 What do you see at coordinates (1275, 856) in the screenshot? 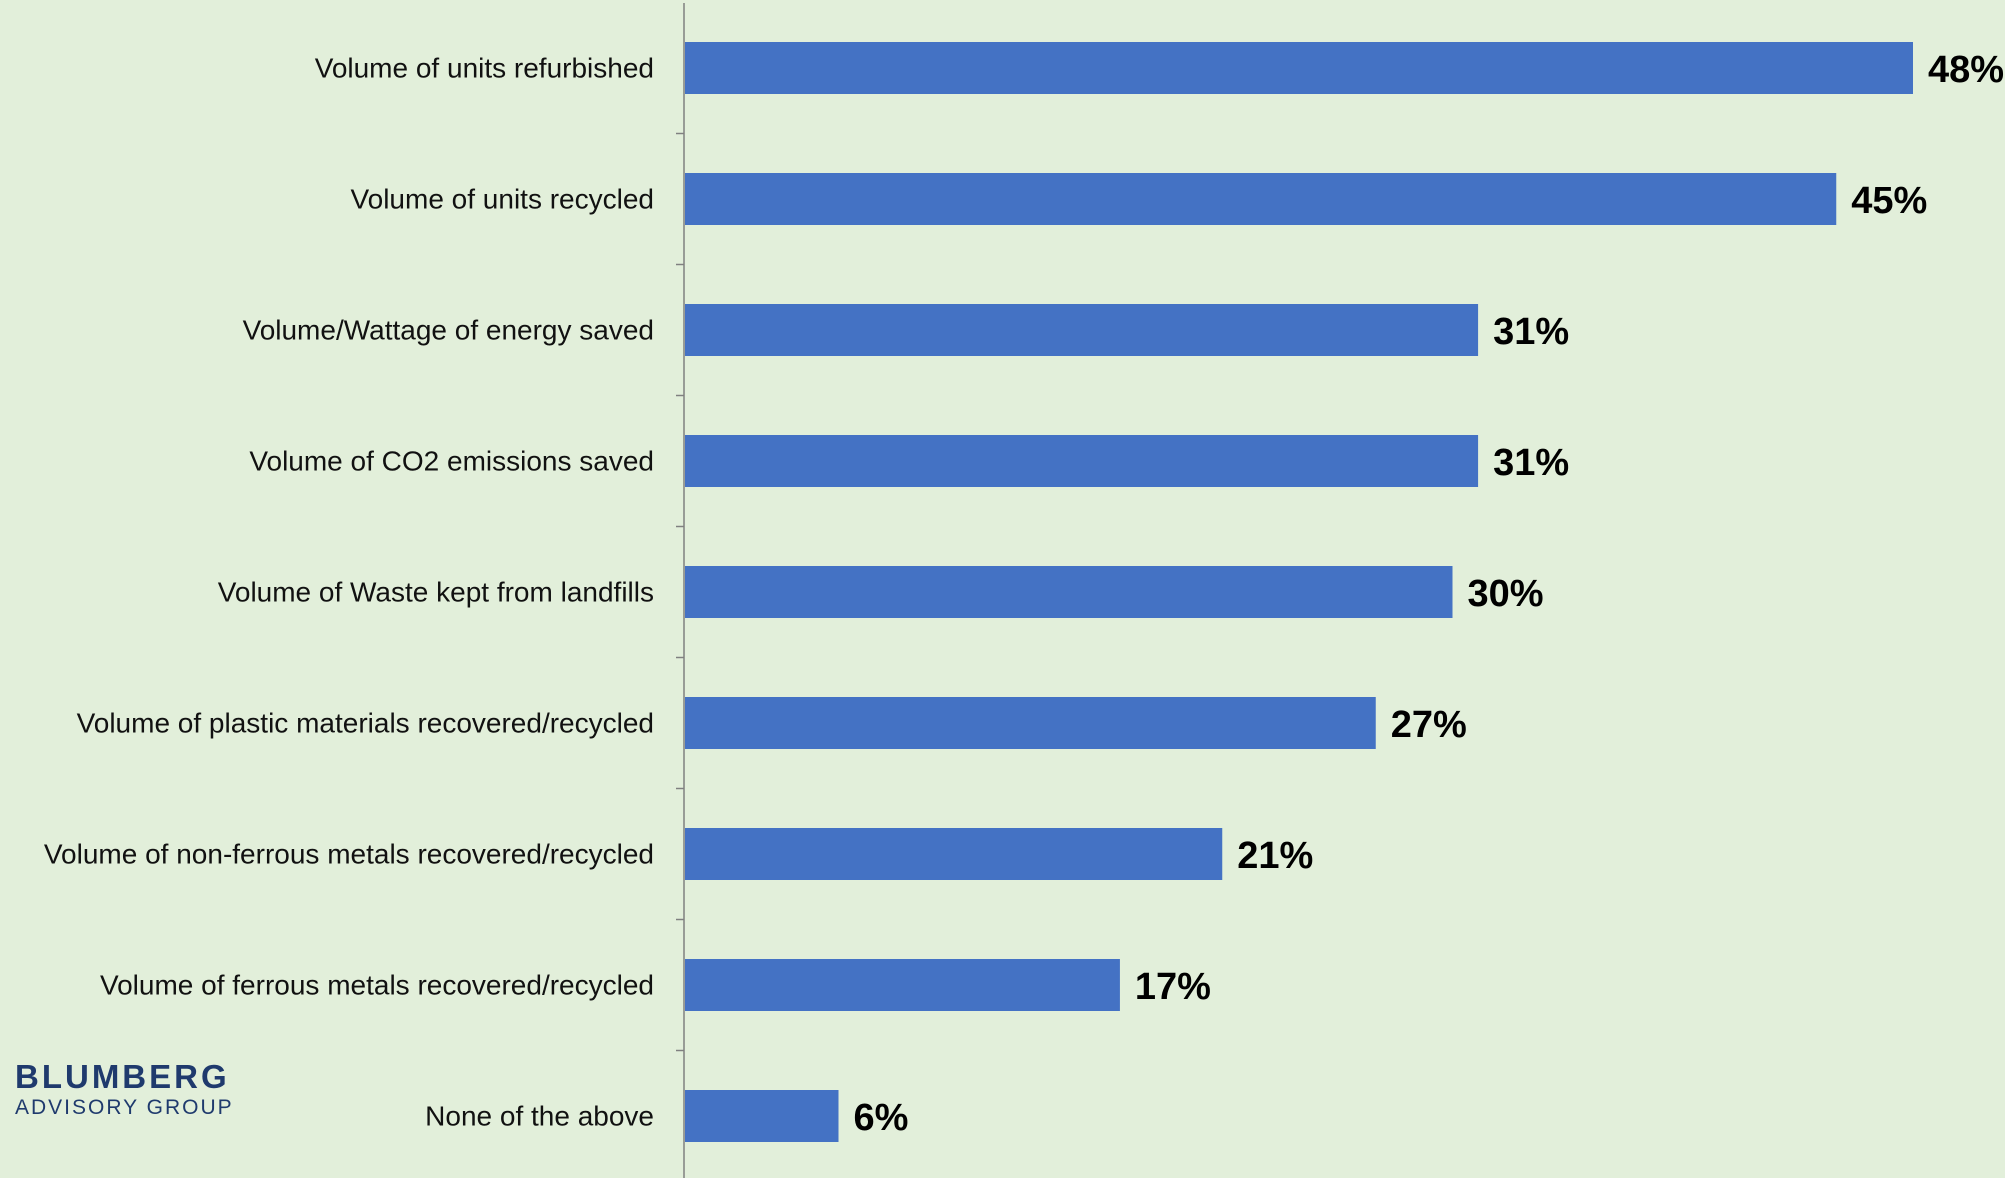
I see `value-label: 21%` at bounding box center [1275, 856].